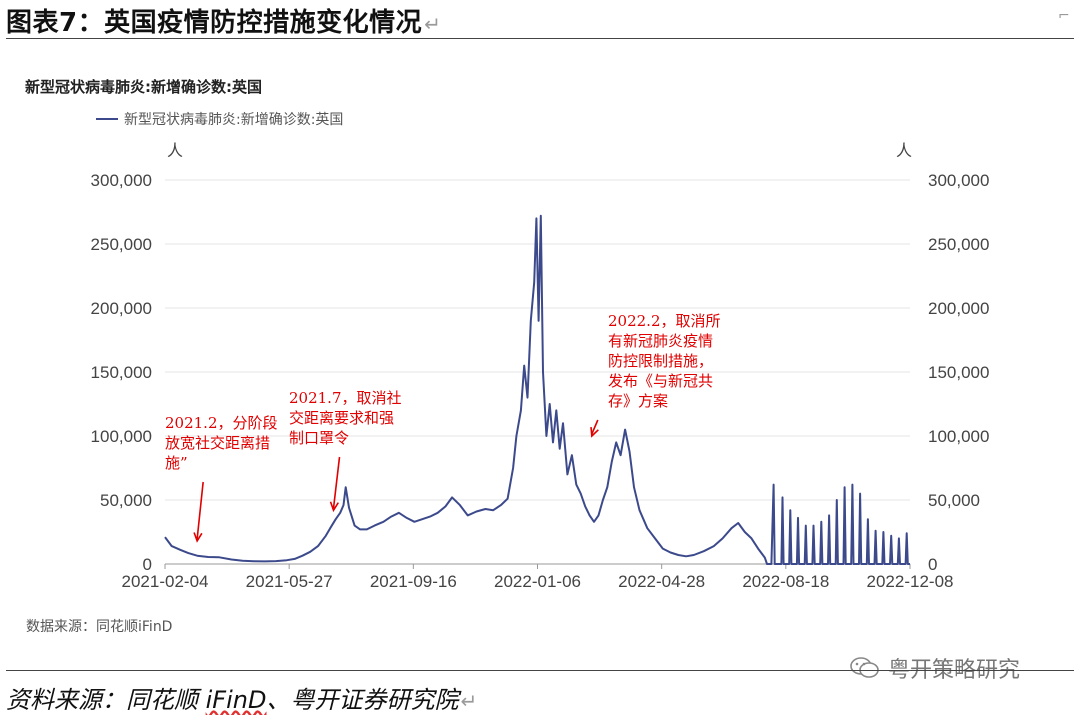 This screenshot has width=1080, height=715. Describe the element at coordinates (126, 500) in the screenshot. I see `y-tick-label-left: 50,000` at that location.